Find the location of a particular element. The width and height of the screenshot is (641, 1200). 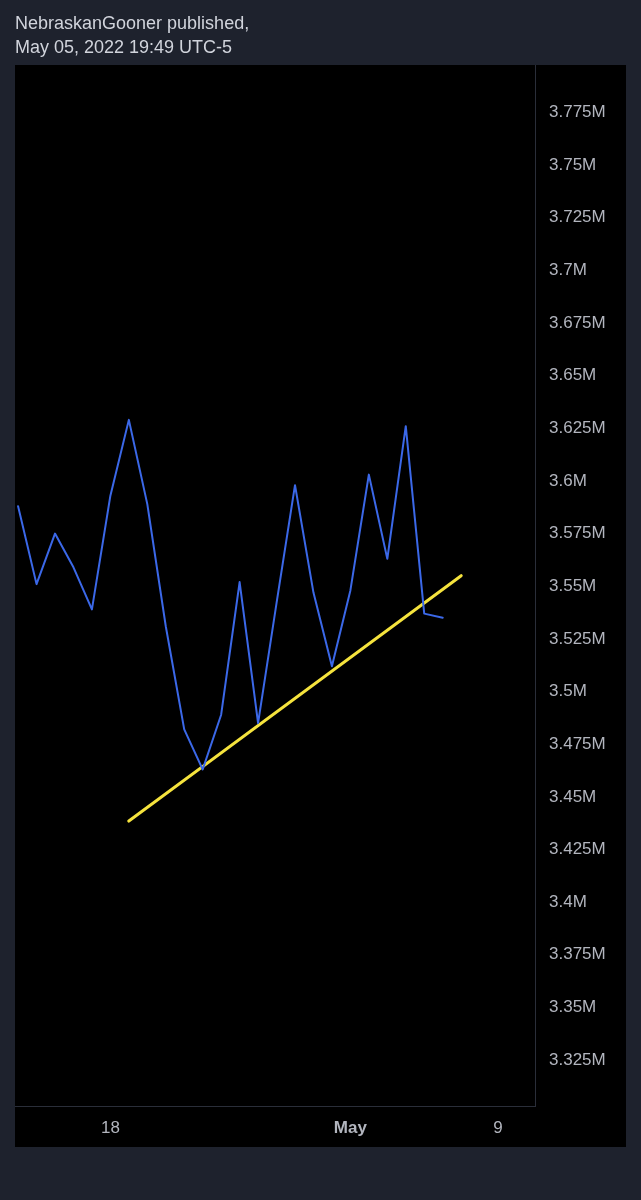

y-tick-label: 3.6M is located at coordinates (568, 480).